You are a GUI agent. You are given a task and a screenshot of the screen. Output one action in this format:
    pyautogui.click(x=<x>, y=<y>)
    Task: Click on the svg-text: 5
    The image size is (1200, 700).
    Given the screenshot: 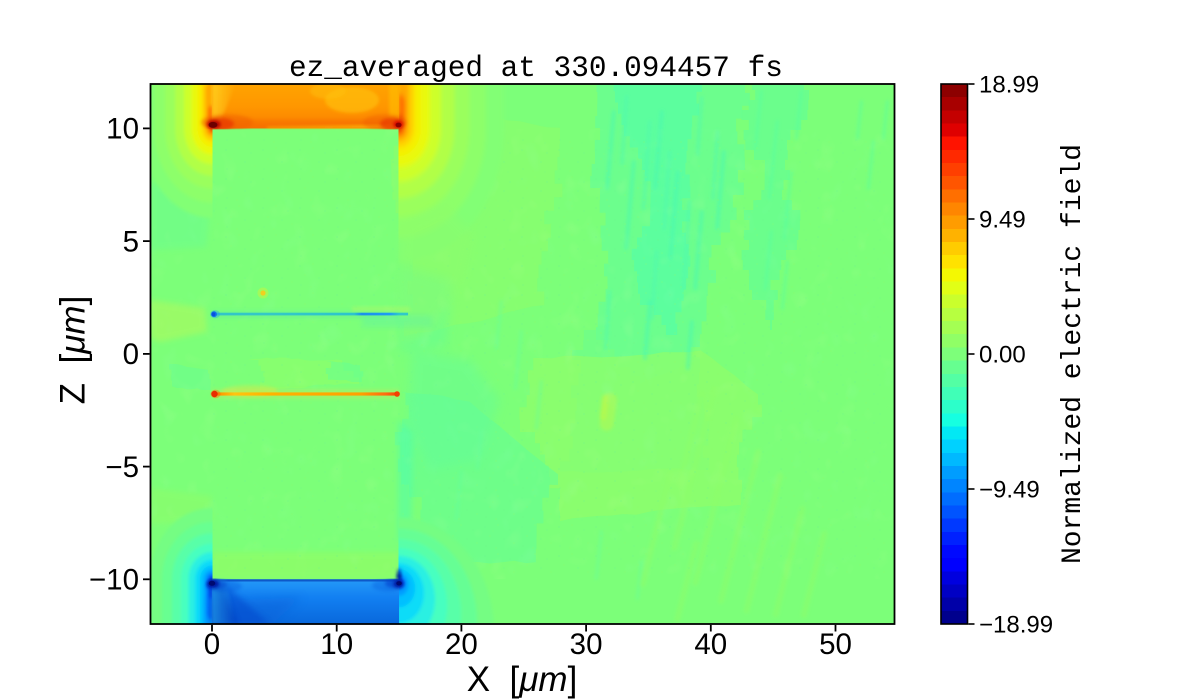 What is the action you would take?
    pyautogui.click(x=131, y=241)
    